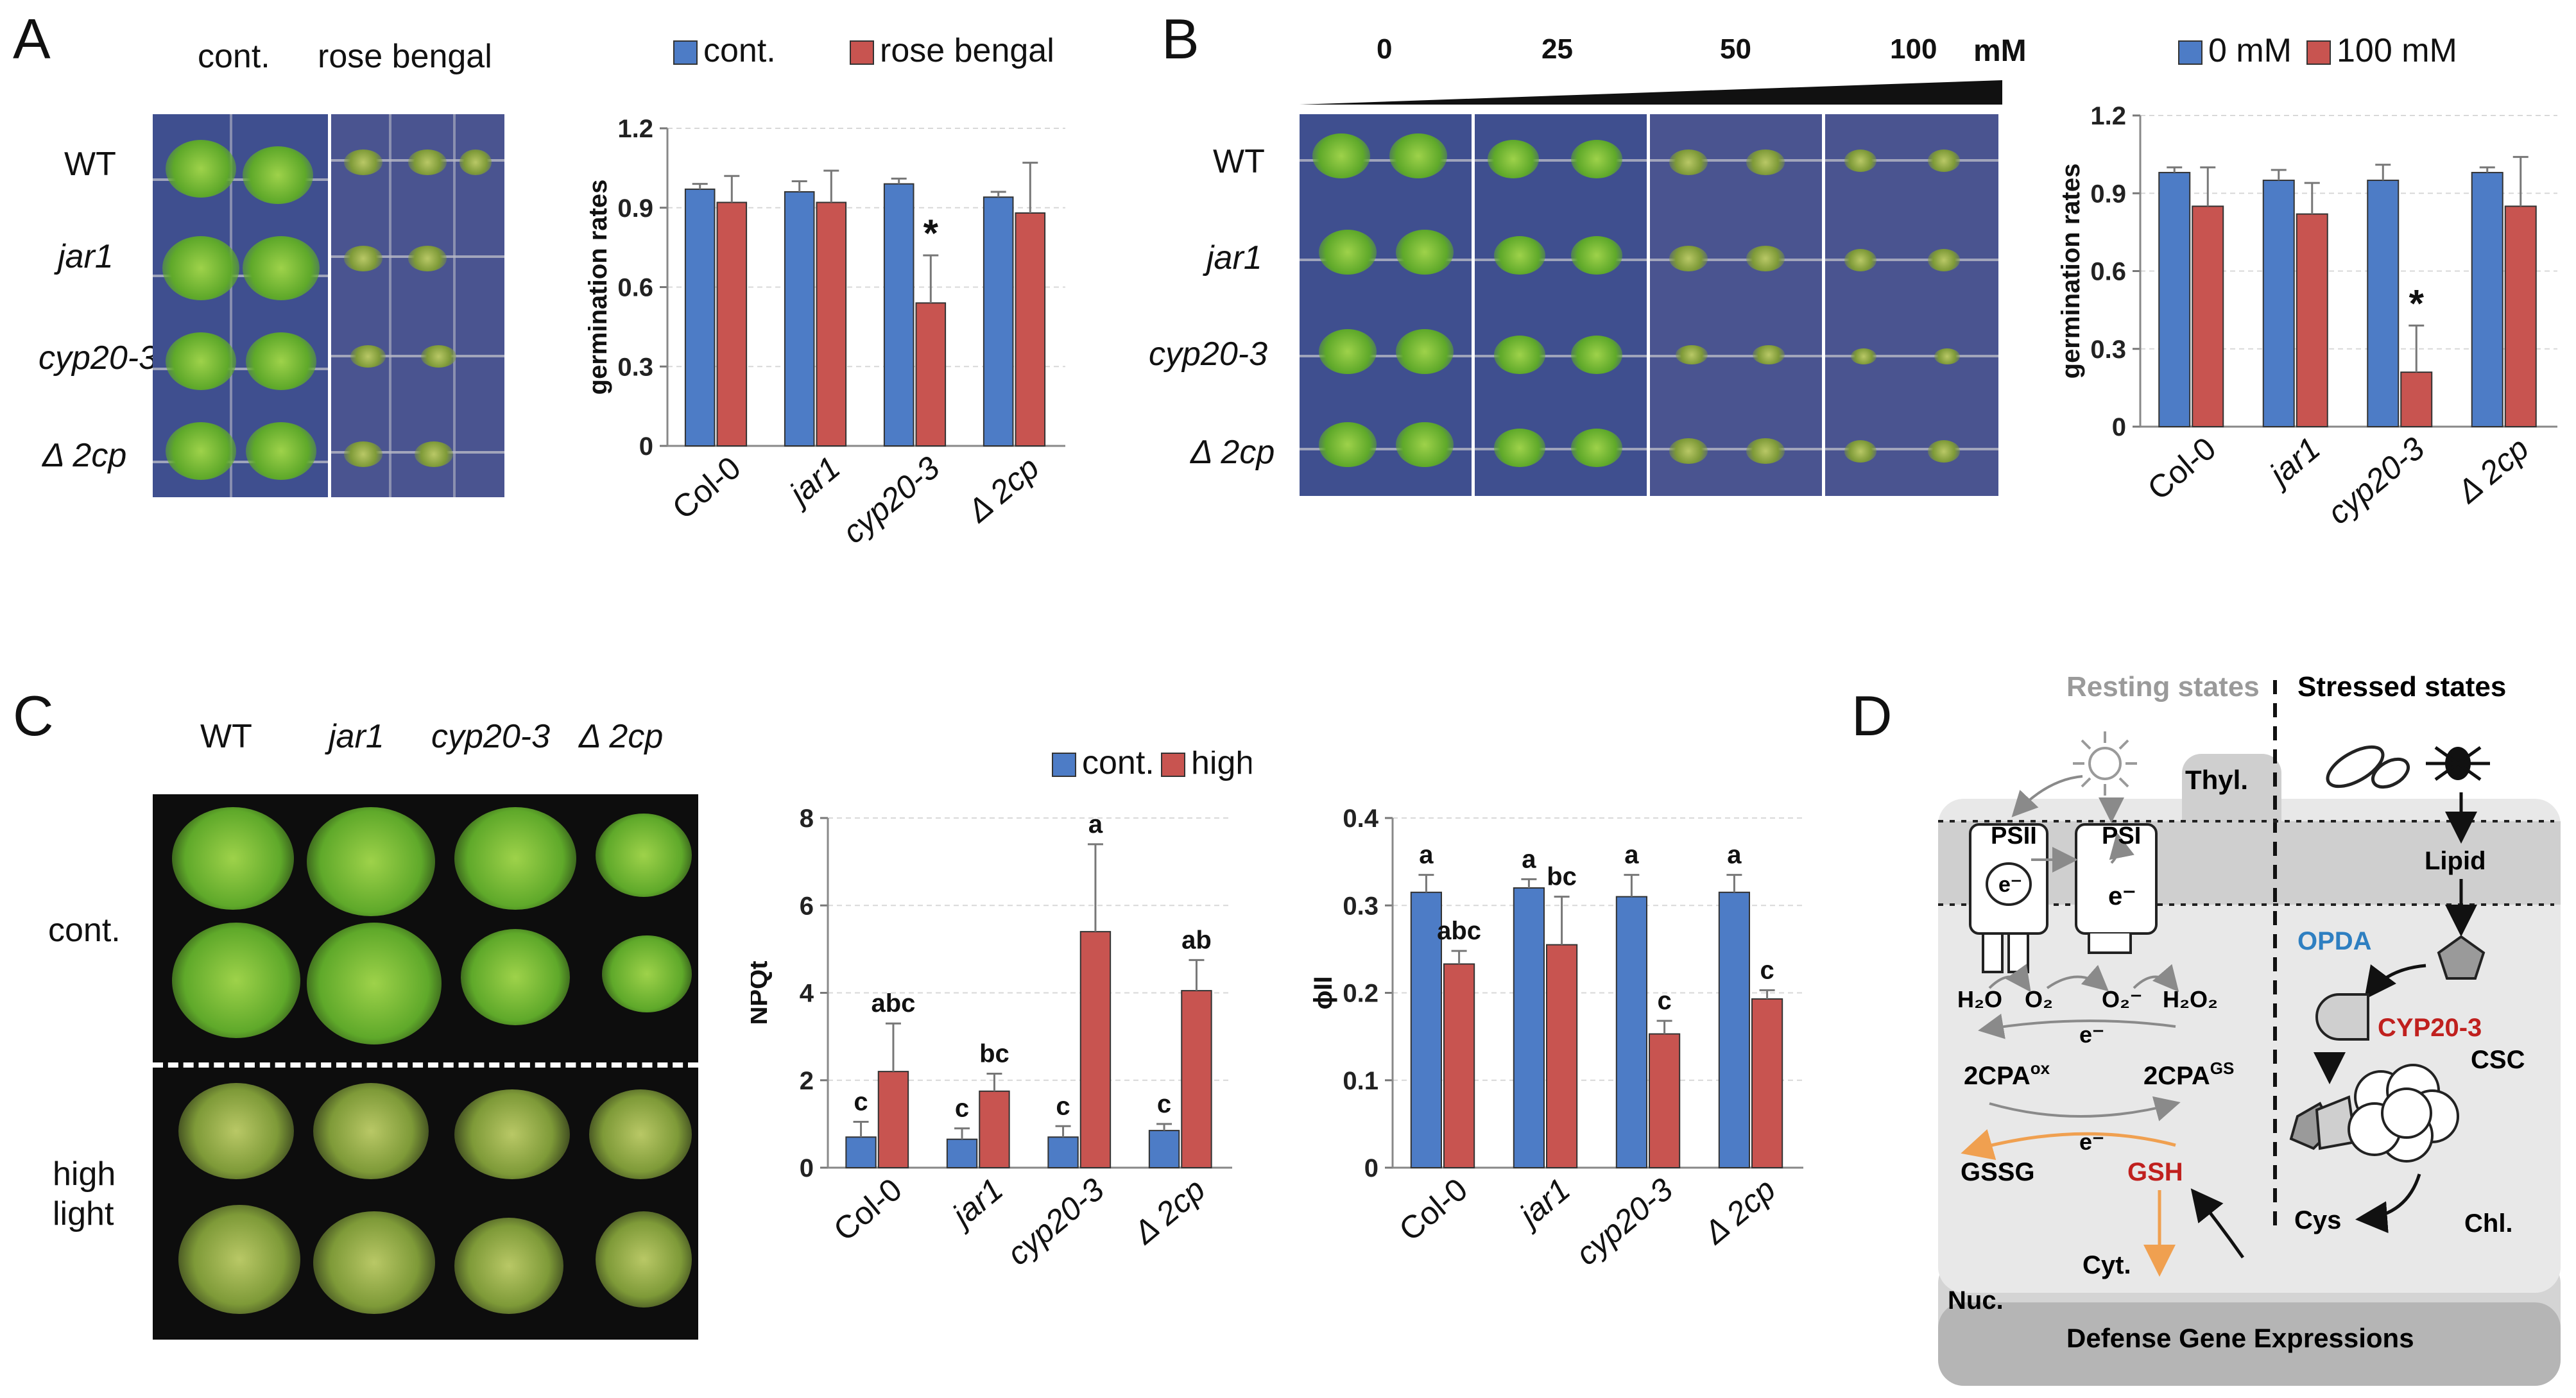  I want to click on y-tick-label: 0.9, so click(2108, 194).